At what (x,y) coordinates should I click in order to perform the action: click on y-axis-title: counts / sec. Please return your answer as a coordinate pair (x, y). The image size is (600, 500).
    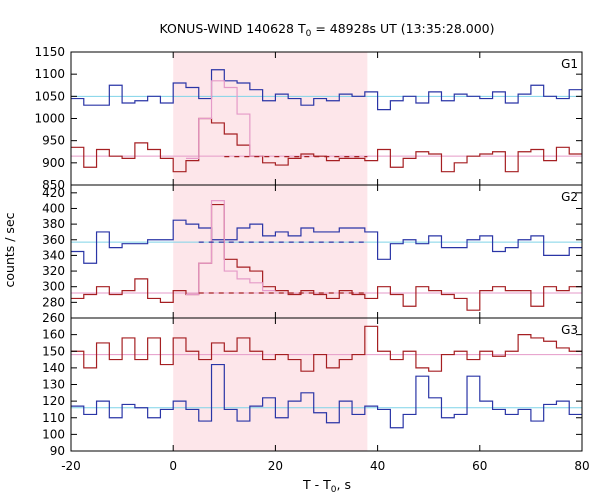
    Looking at the image, I should click on (9, 249).